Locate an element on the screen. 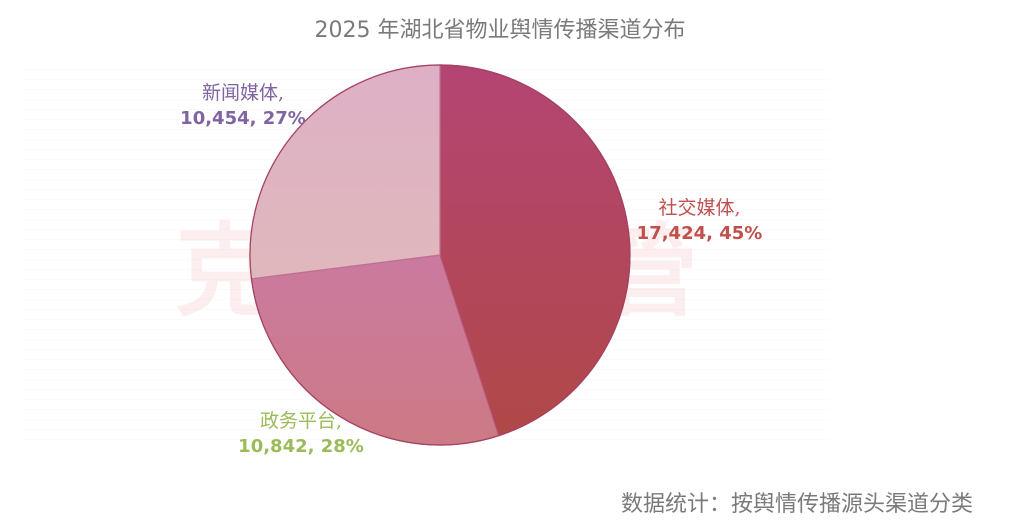  label-value: 10,842, 28% is located at coordinates (301, 446).